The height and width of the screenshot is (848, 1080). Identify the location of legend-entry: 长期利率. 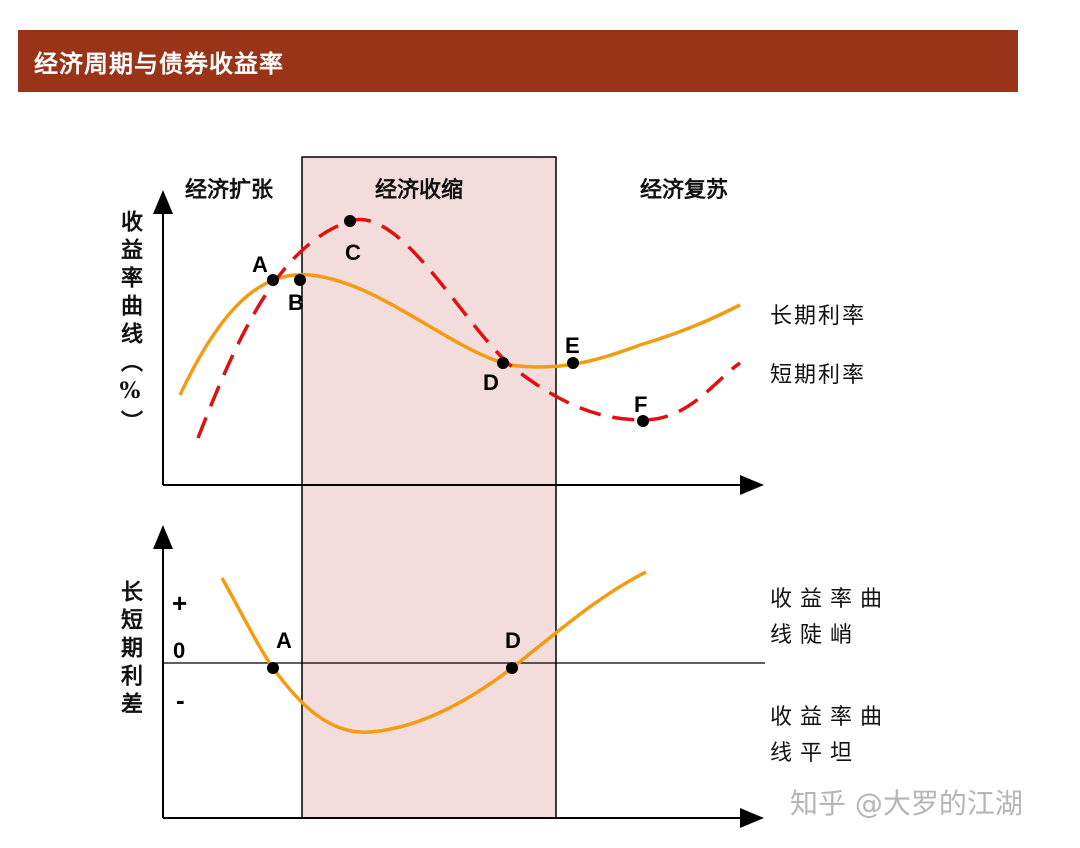
(818, 316).